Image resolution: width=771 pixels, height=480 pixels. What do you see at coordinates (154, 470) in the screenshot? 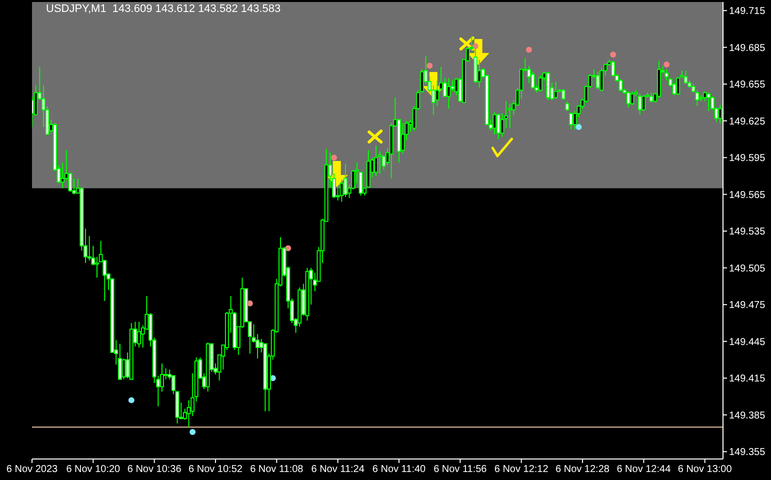
I see `x-tick-label: 6 Nov 10:36` at bounding box center [154, 470].